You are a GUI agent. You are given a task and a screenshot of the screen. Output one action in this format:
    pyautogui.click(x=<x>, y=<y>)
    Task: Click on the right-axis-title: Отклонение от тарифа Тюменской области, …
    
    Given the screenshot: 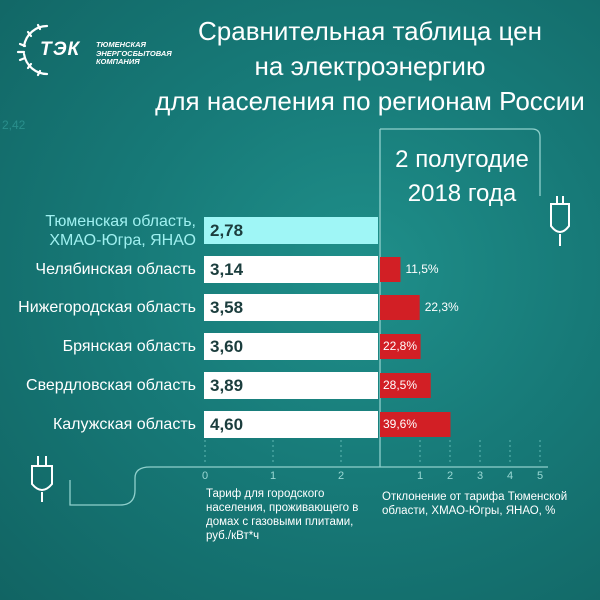 What is the action you would take?
    pyautogui.click(x=475, y=504)
    